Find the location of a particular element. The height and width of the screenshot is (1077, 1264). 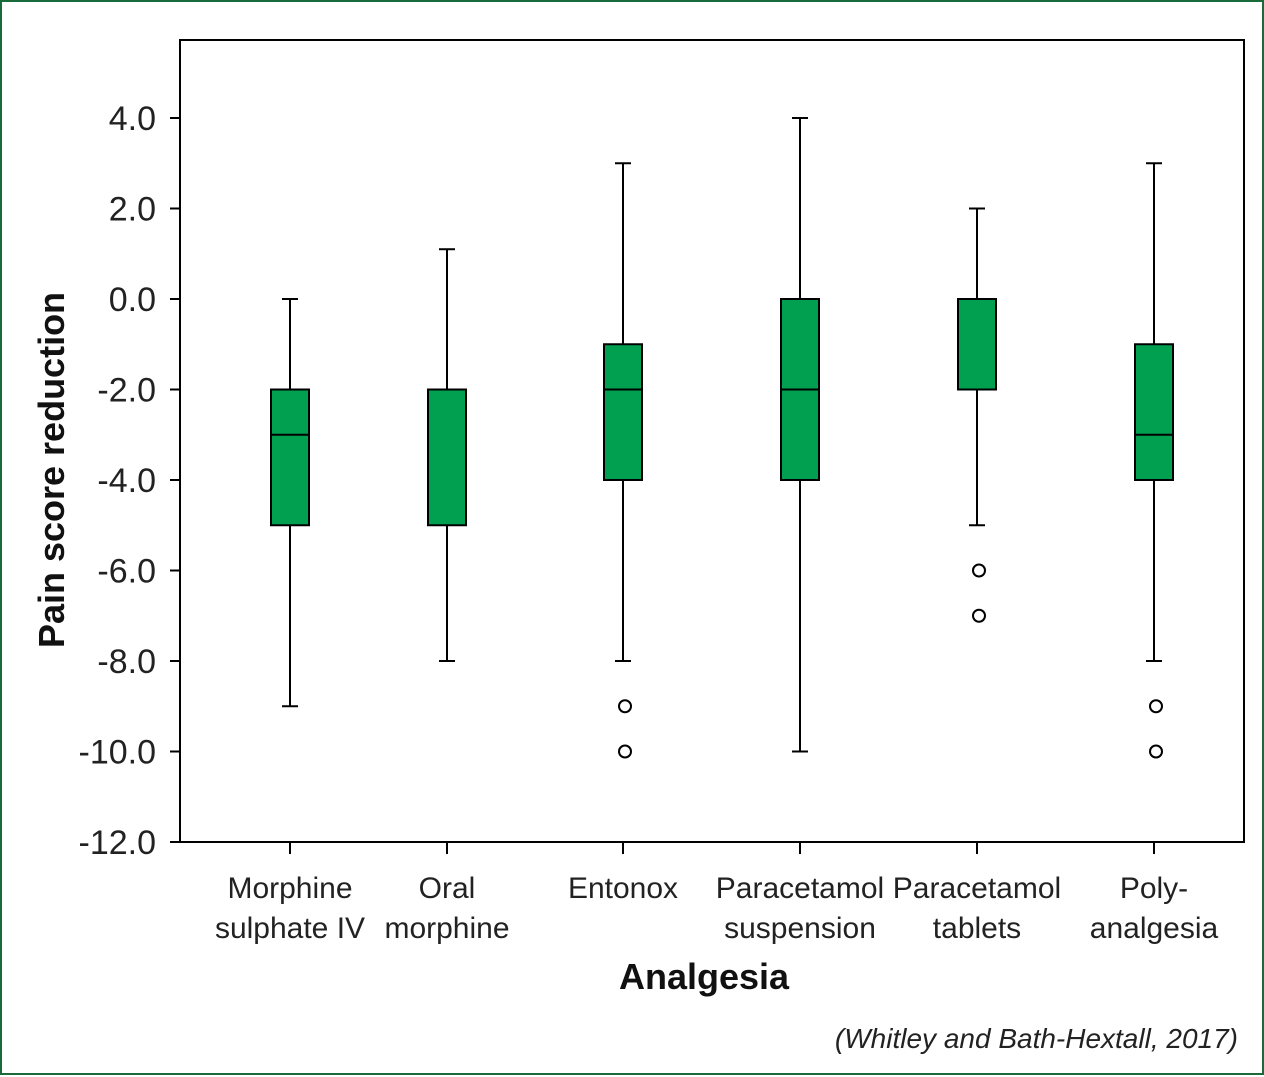

x-category-label: Poly- is located at coordinates (1154, 888).